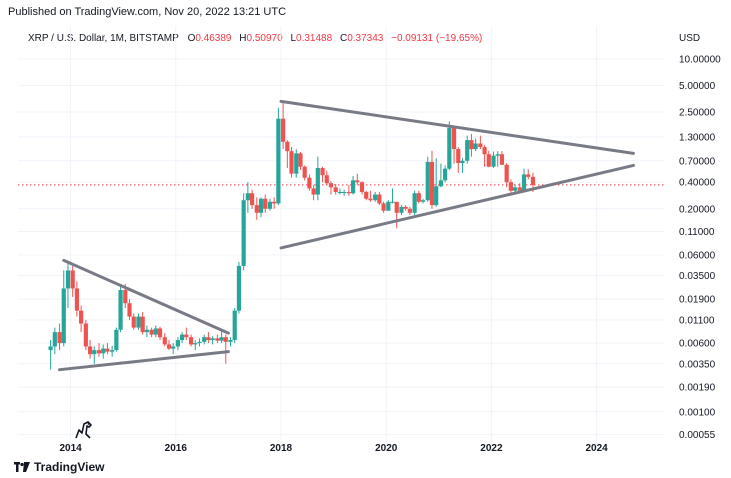 The image size is (731, 478). I want to click on footer-brand: TradingView, so click(59, 467).